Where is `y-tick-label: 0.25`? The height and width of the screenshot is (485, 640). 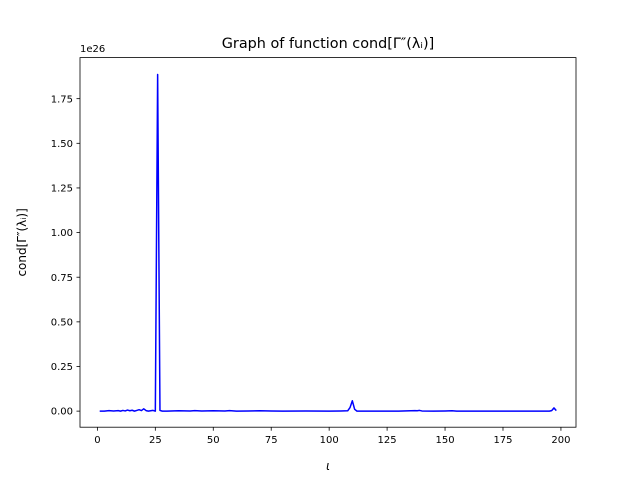
y-tick-label: 0.25 is located at coordinates (62, 367).